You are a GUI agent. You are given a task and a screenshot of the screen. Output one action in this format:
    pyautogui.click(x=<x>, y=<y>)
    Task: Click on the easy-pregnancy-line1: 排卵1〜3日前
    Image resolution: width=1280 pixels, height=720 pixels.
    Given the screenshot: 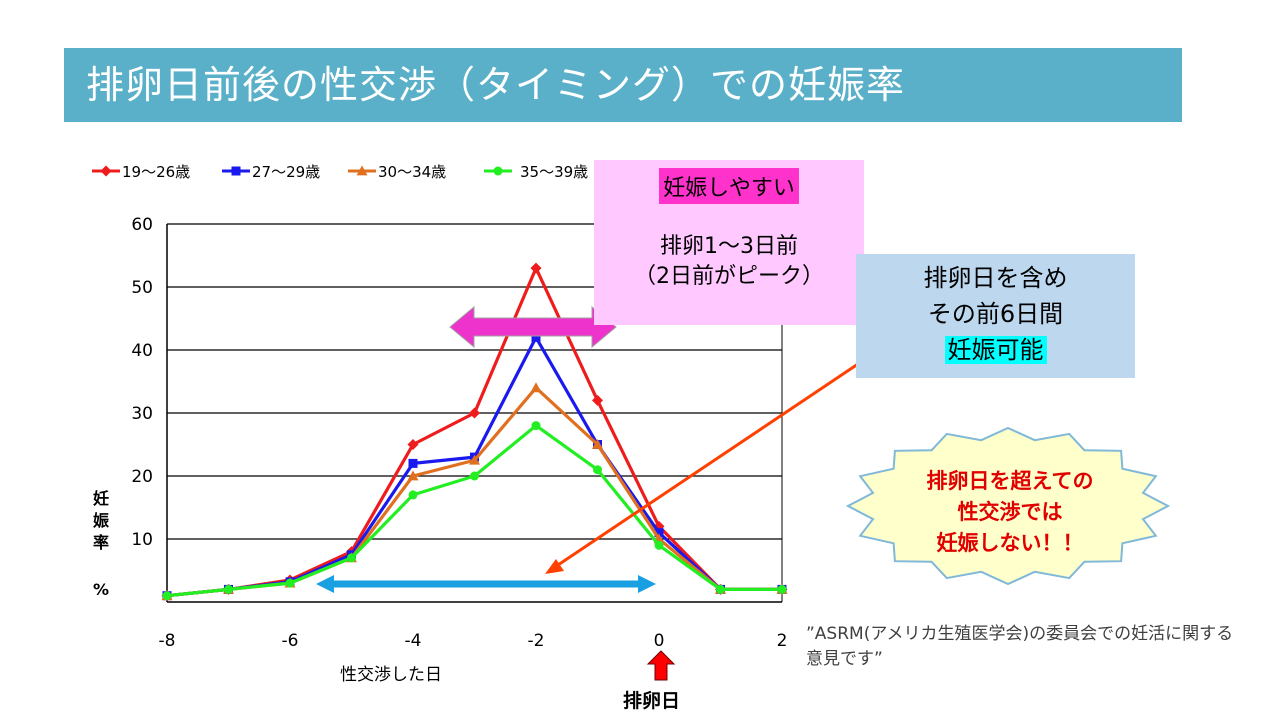 What is the action you would take?
    pyautogui.click(x=729, y=246)
    